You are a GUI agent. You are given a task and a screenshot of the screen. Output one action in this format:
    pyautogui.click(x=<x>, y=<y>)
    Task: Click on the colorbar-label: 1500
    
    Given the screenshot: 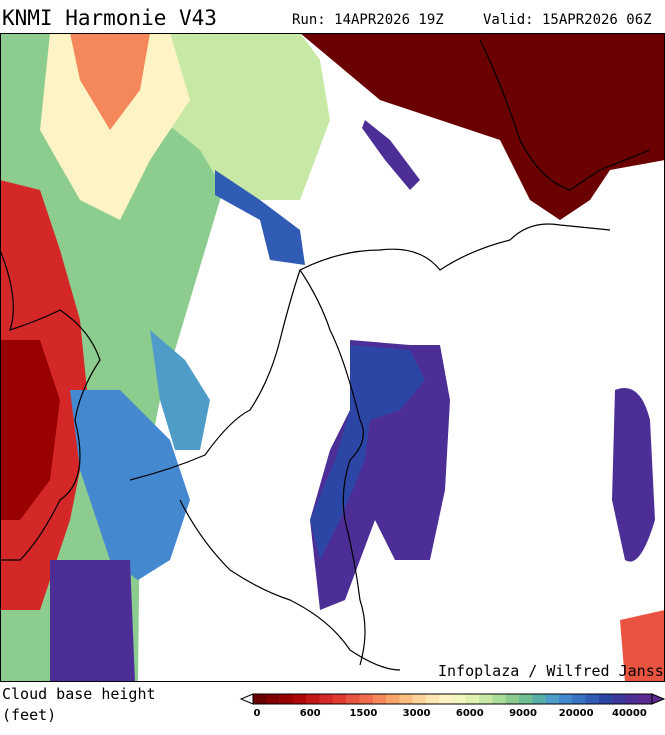 What is the action you would take?
    pyautogui.click(x=363, y=713)
    